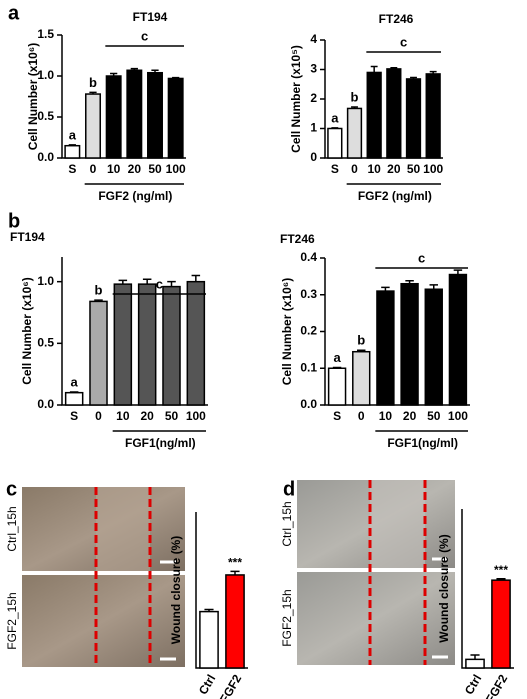  What do you see at coordinates (422, 443) in the screenshot?
I see `x-axis-label: FGF1(ng/ml)` at bounding box center [422, 443].